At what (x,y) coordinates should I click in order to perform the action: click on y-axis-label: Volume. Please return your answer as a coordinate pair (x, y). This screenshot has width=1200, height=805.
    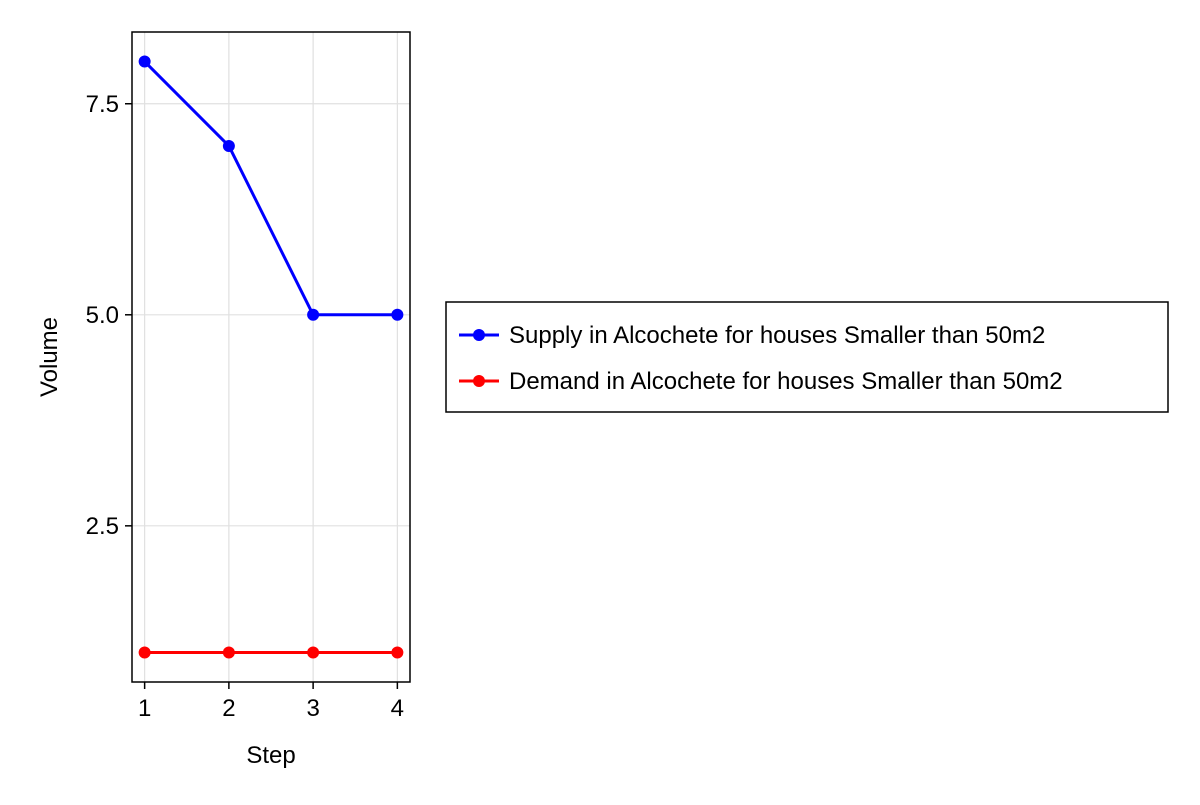
    Looking at the image, I should click on (49, 357).